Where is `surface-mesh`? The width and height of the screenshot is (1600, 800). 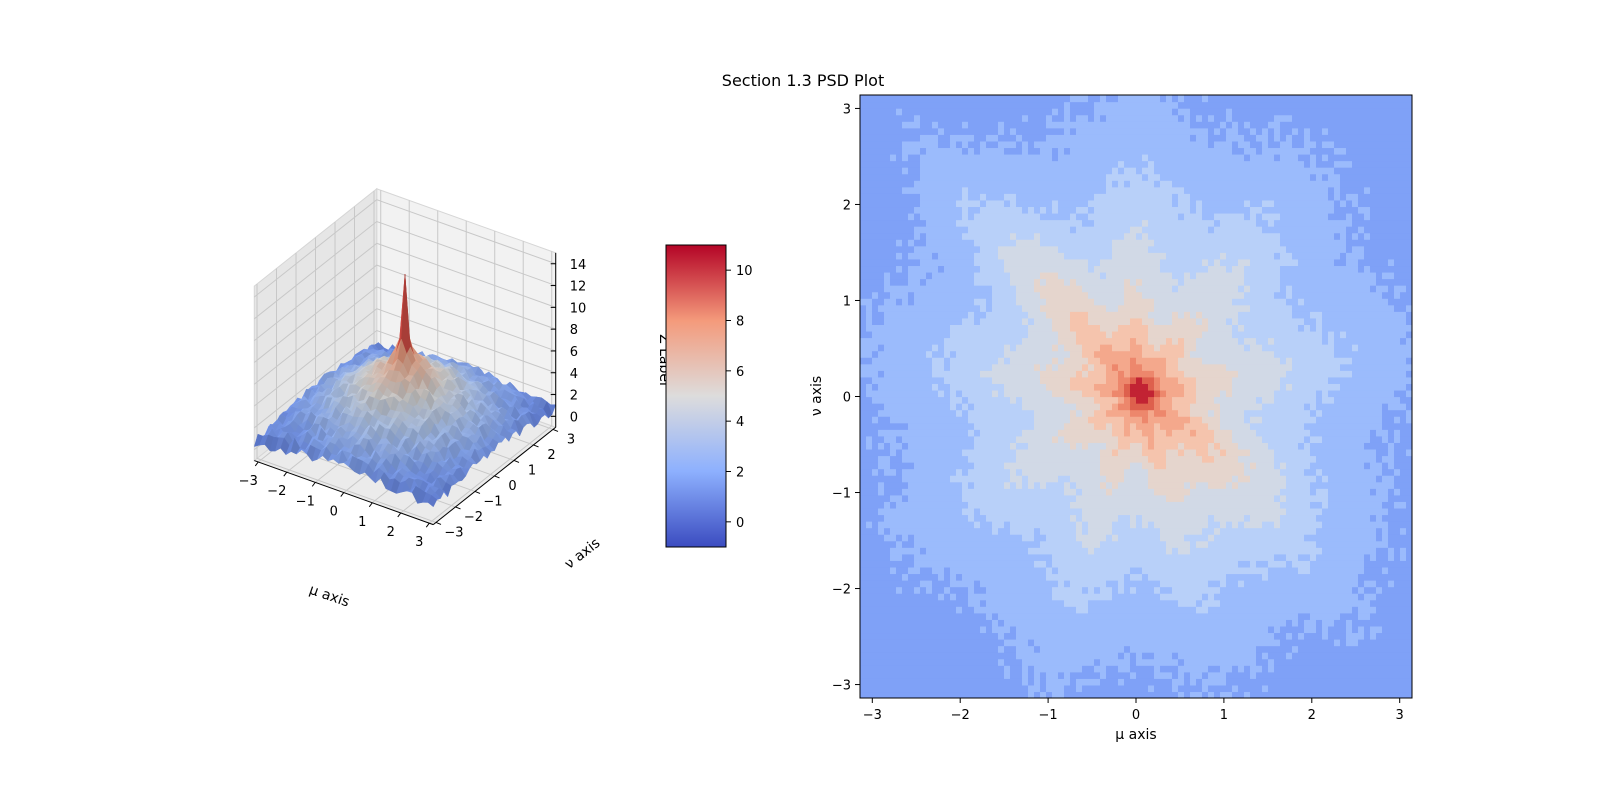
surface-mesh is located at coordinates (405, 391).